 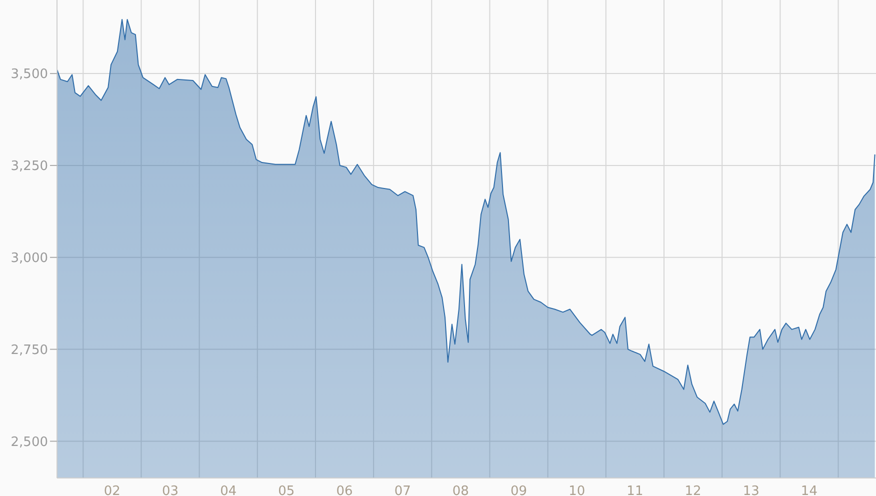 I want to click on x-tick-label: 12, so click(x=693, y=490).